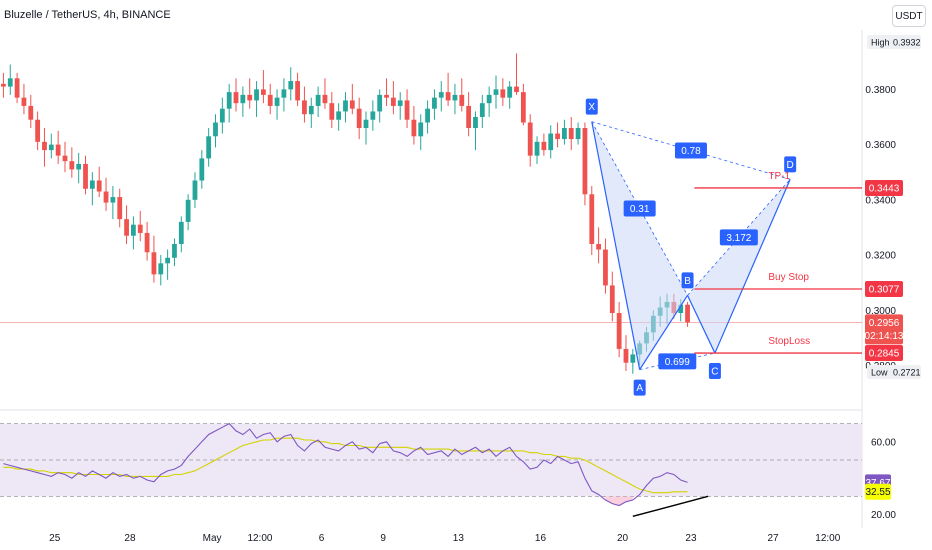  What do you see at coordinates (130, 538) in the screenshot?
I see `time-tick-label: 28` at bounding box center [130, 538].